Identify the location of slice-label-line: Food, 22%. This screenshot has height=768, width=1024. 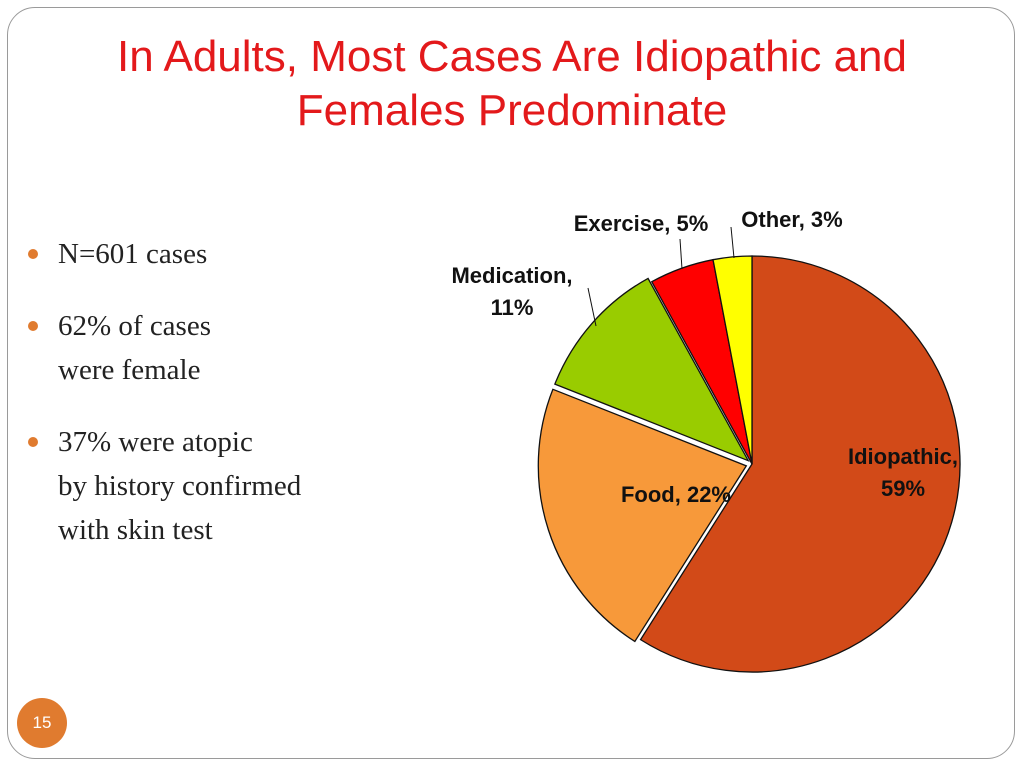
(676, 494).